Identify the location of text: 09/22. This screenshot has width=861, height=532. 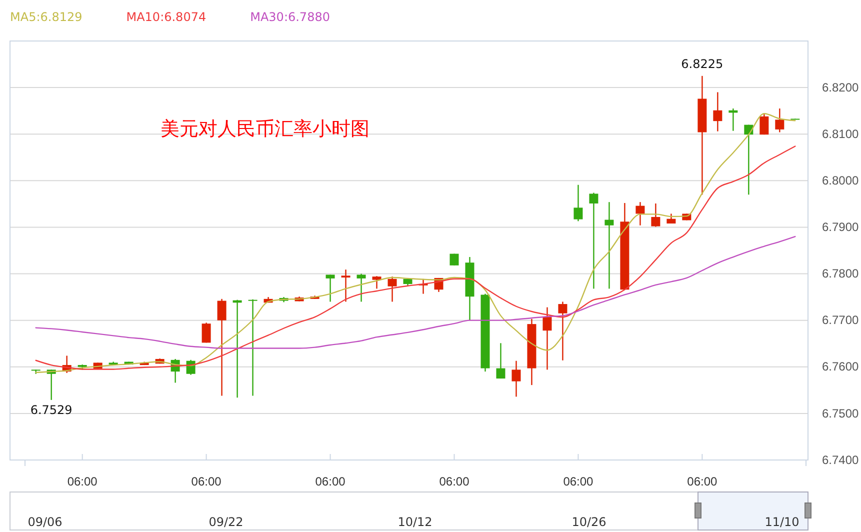
(226, 522).